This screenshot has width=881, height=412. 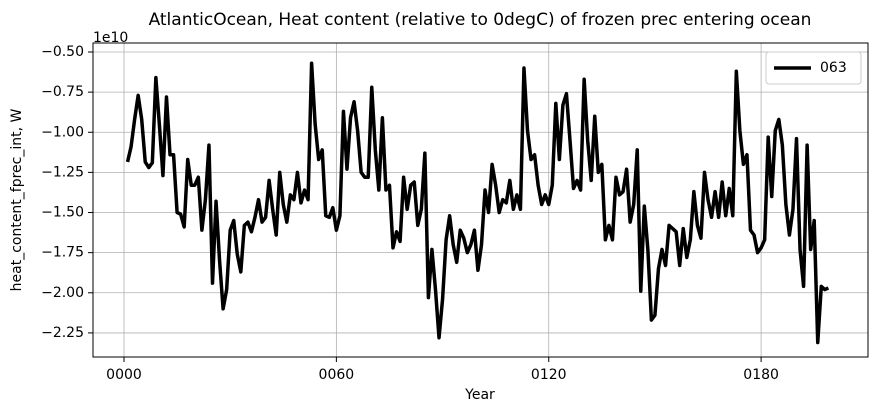 What do you see at coordinates (813, 68) in the screenshot?
I see `legend-box` at bounding box center [813, 68].